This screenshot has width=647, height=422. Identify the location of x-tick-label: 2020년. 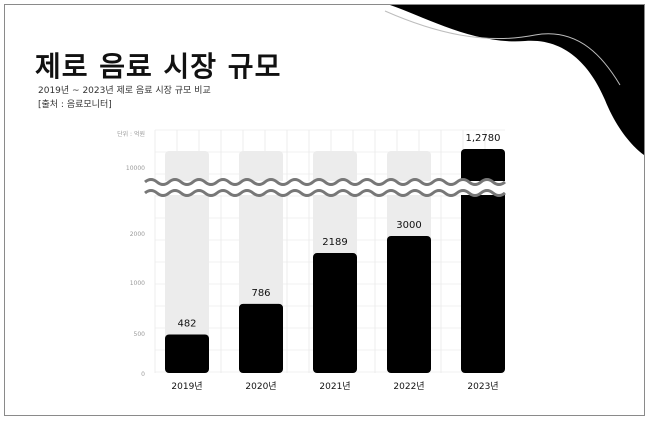
(260, 386).